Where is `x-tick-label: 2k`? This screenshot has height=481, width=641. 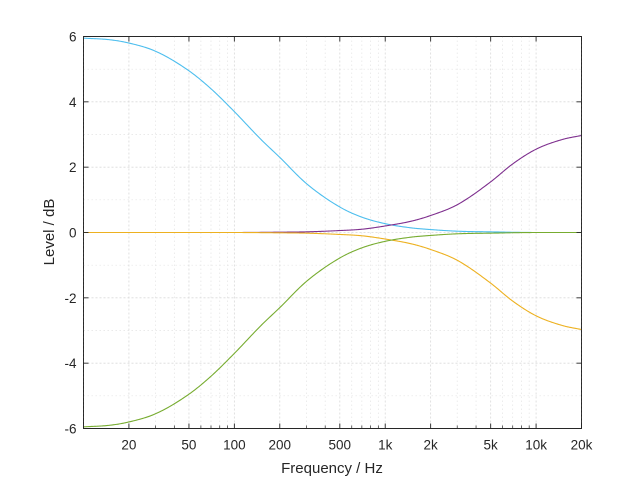 x-tick-label: 2k is located at coordinates (431, 445).